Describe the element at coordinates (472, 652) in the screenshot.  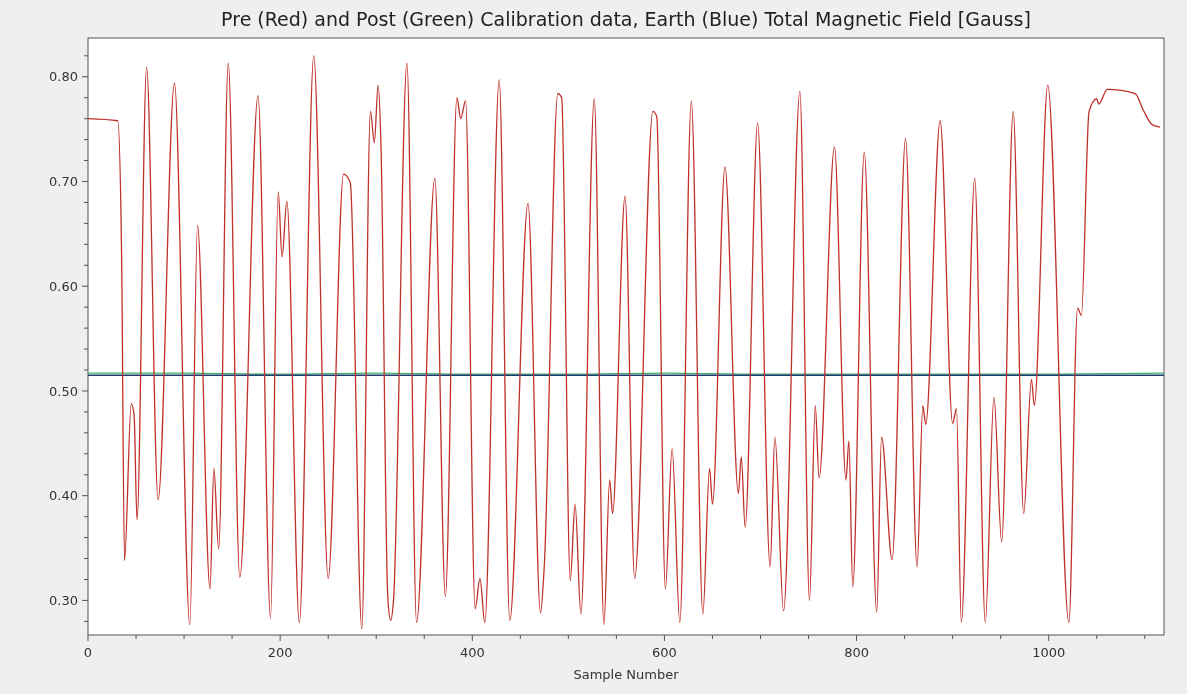
I see `x-tick-label: 400` at that location.